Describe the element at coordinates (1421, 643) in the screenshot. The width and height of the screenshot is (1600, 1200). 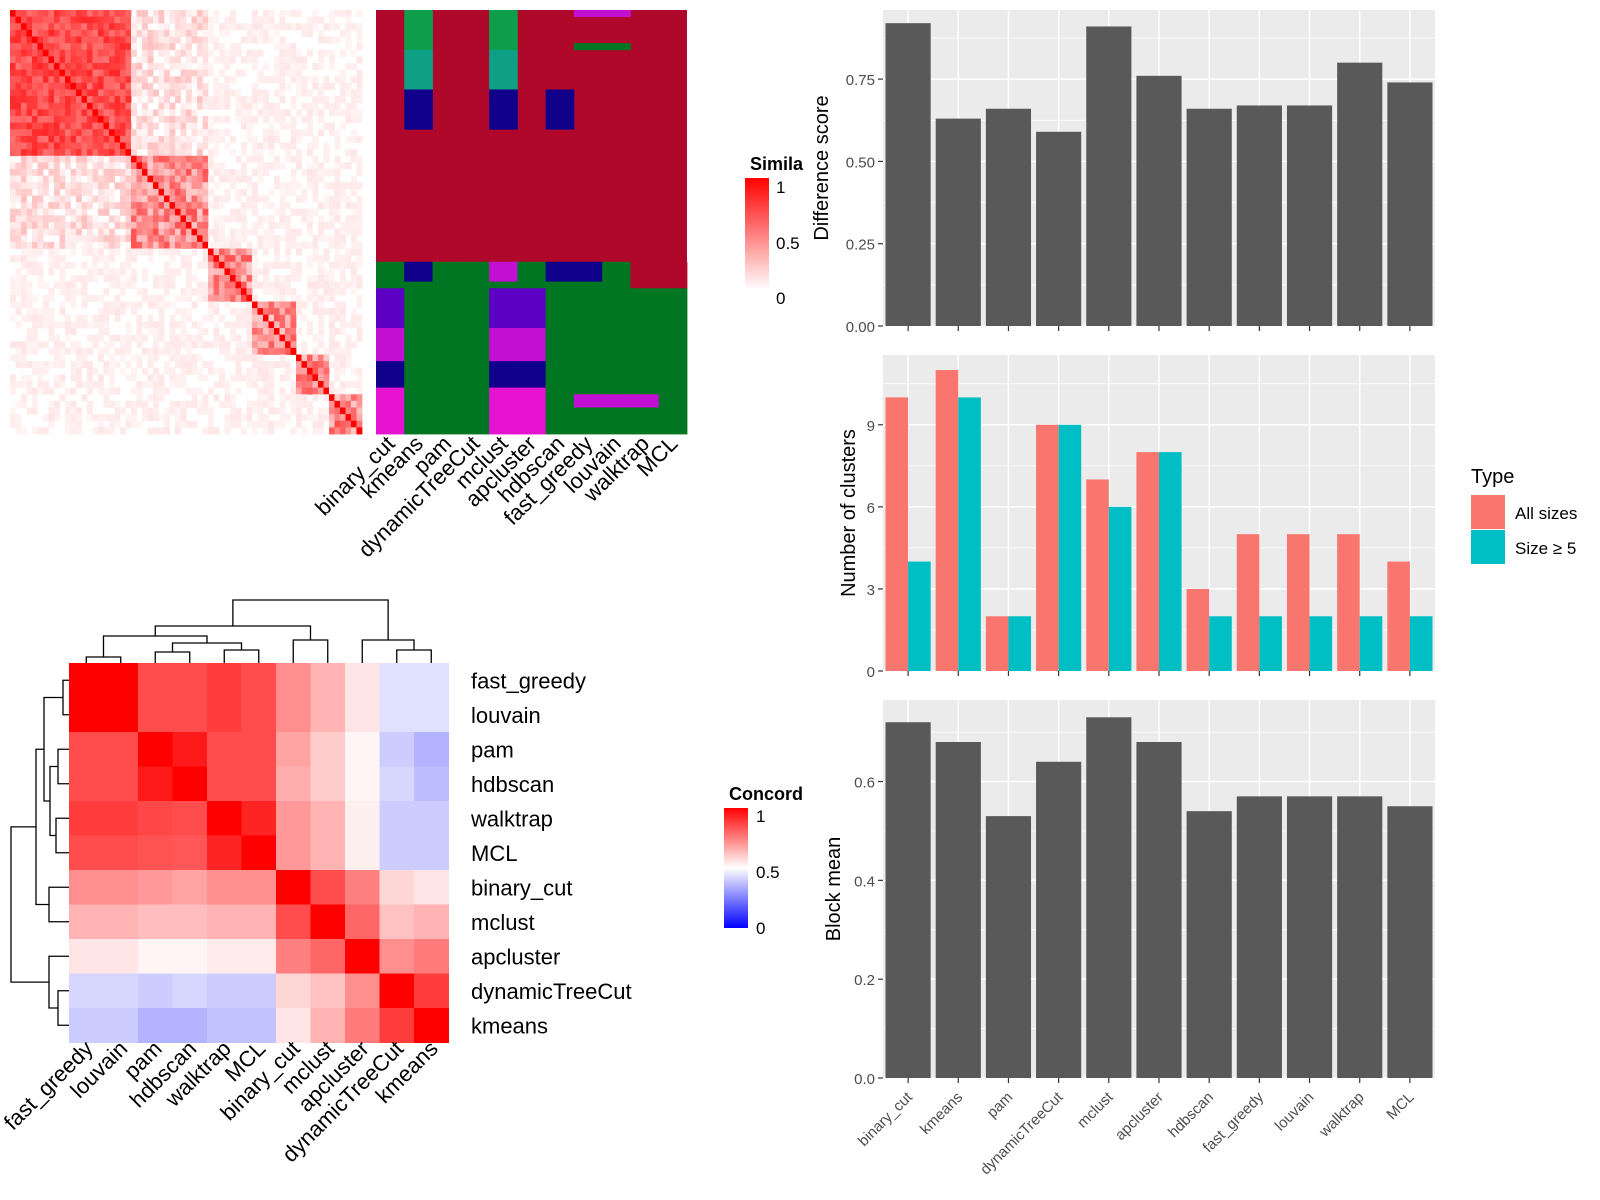
I see `bar` at that location.